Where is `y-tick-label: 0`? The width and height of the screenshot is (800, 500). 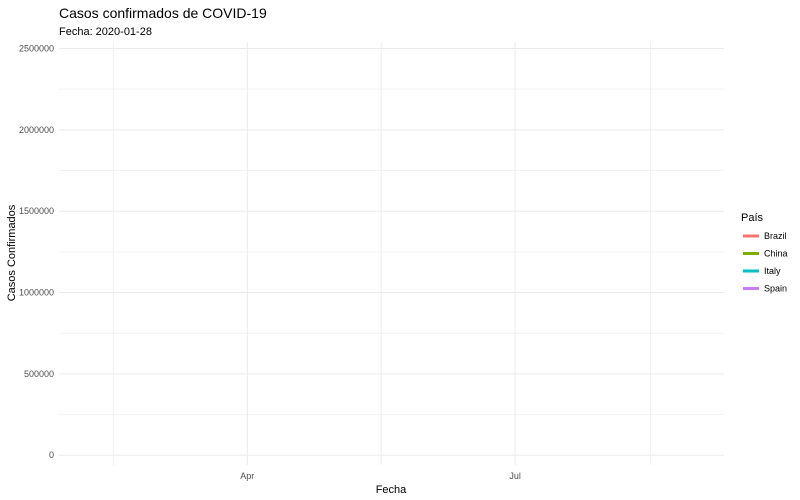
y-tick-label: 0 is located at coordinates (51, 455).